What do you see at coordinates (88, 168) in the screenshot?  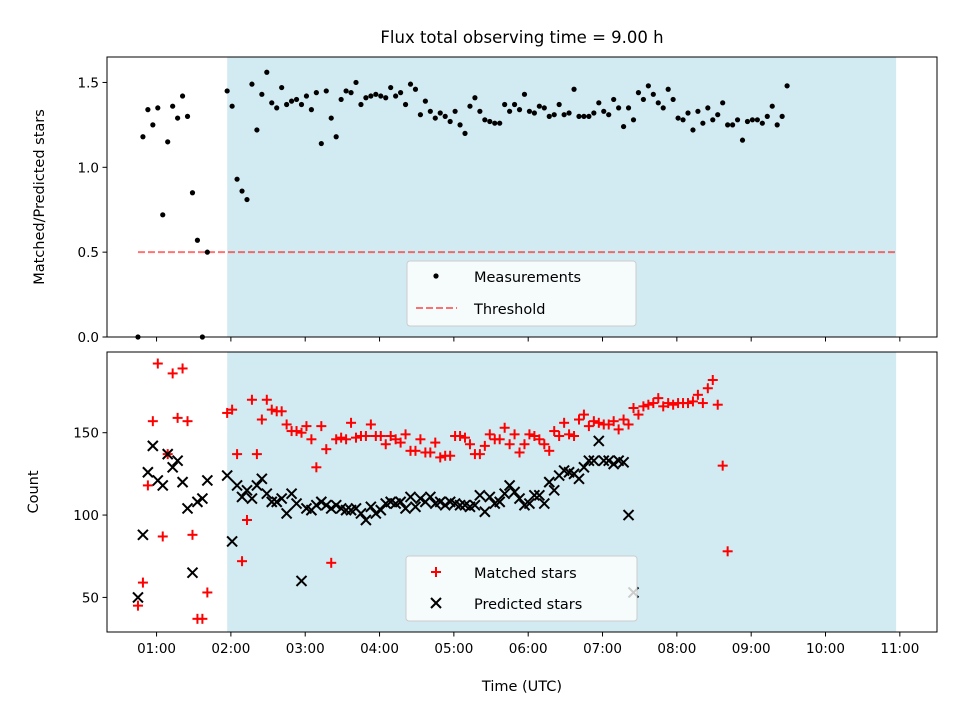 I see `ratio-y-tick-label: 1.0` at bounding box center [88, 168].